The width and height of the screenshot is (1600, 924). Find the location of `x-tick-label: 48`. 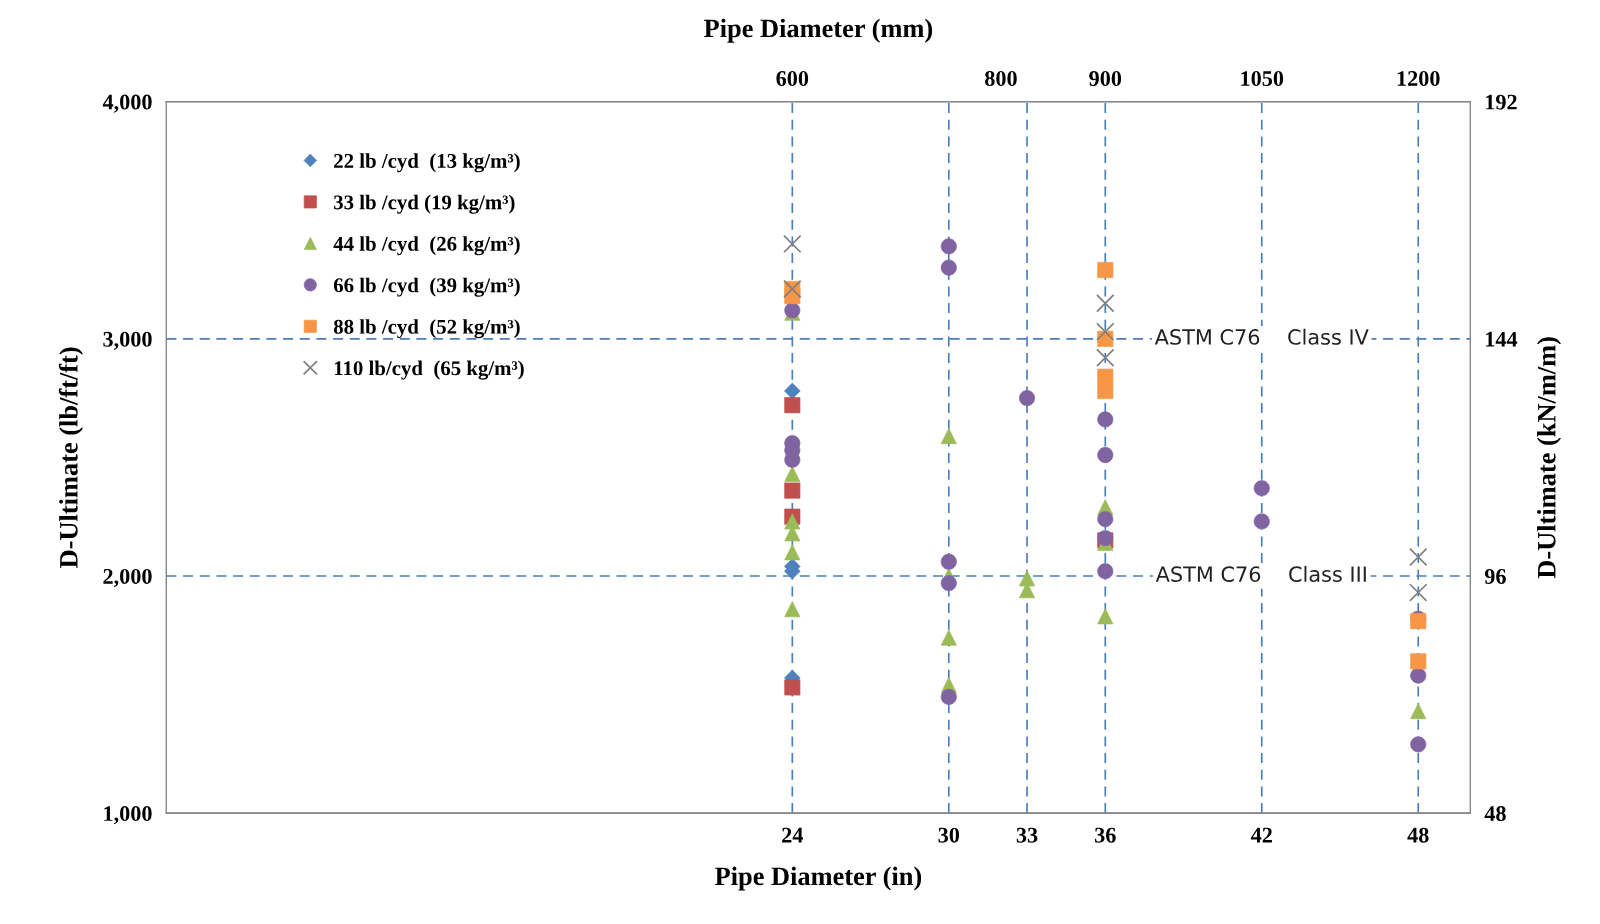

x-tick-label: 48 is located at coordinates (1418, 835).